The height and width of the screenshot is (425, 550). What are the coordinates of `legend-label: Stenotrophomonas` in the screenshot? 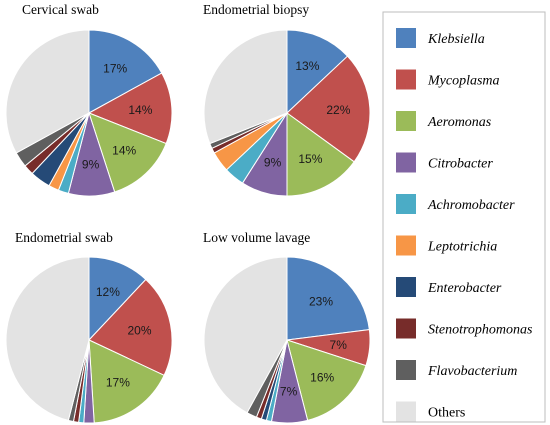 It's located at (480, 330).